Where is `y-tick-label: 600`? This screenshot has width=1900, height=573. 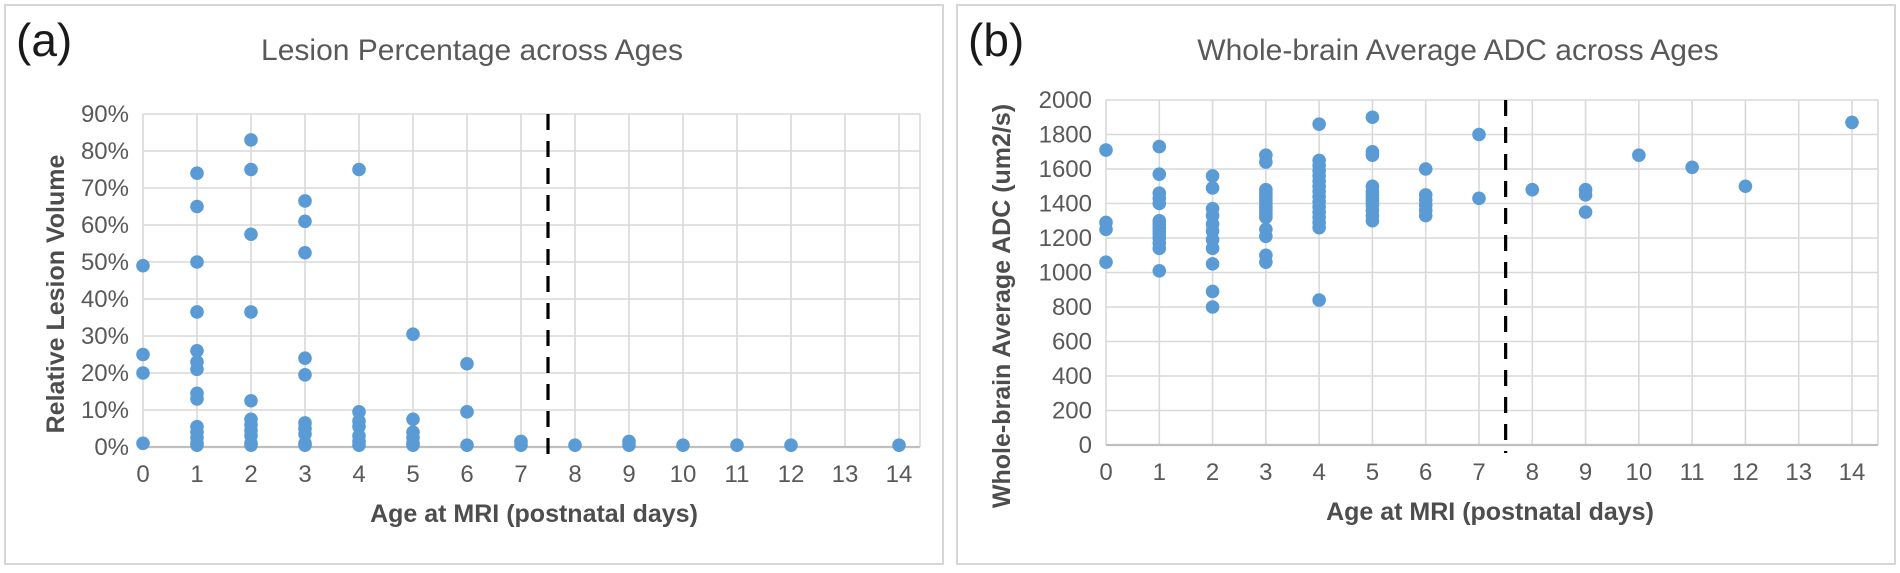
y-tick-label: 600 is located at coordinates (1072, 342).